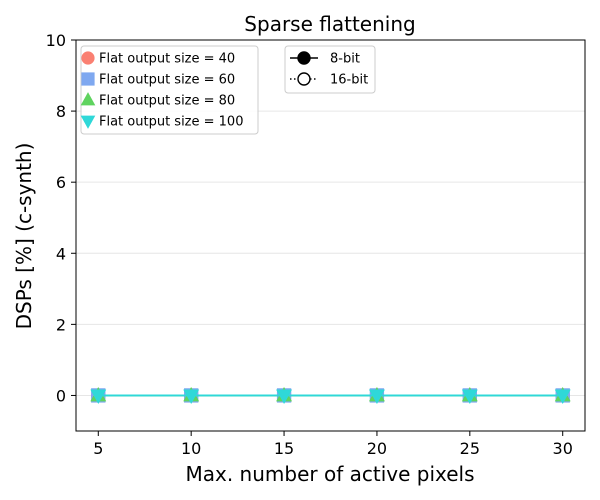  I want to click on y-tick-label: 2, so click(61, 324).